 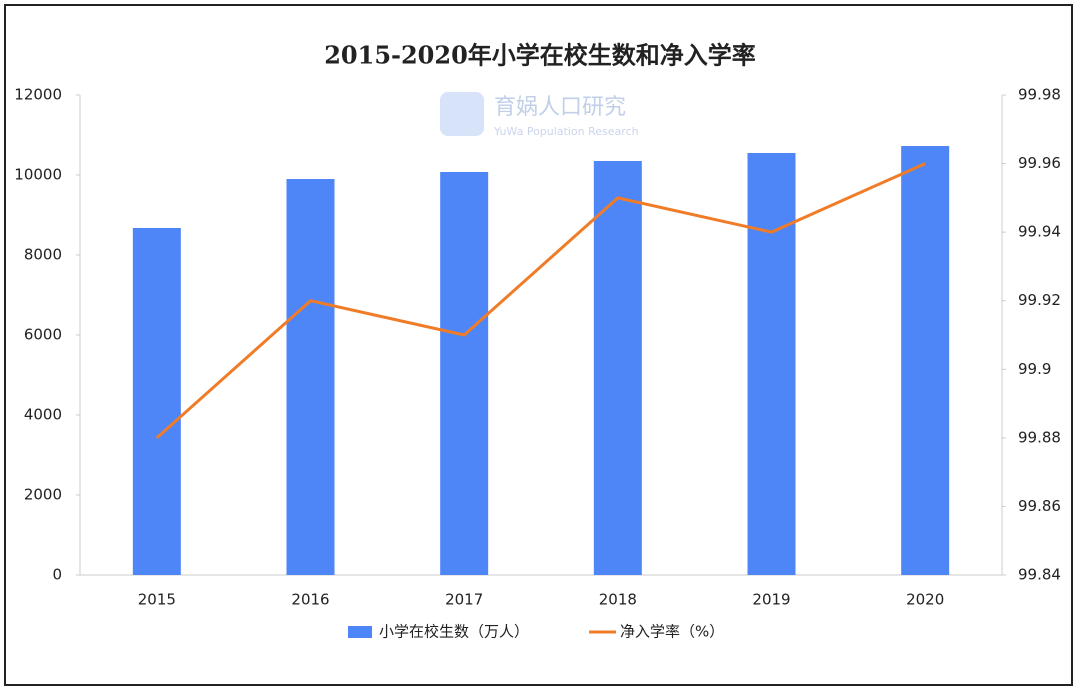 I want to click on x-tick-label: 2018, so click(x=618, y=600).